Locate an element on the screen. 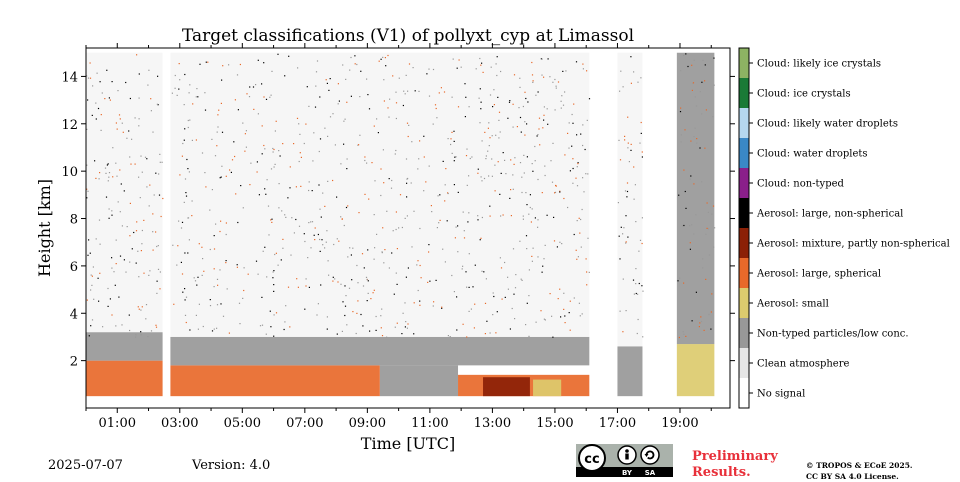  x-axis-label: Time [UTC] is located at coordinates (408, 443).